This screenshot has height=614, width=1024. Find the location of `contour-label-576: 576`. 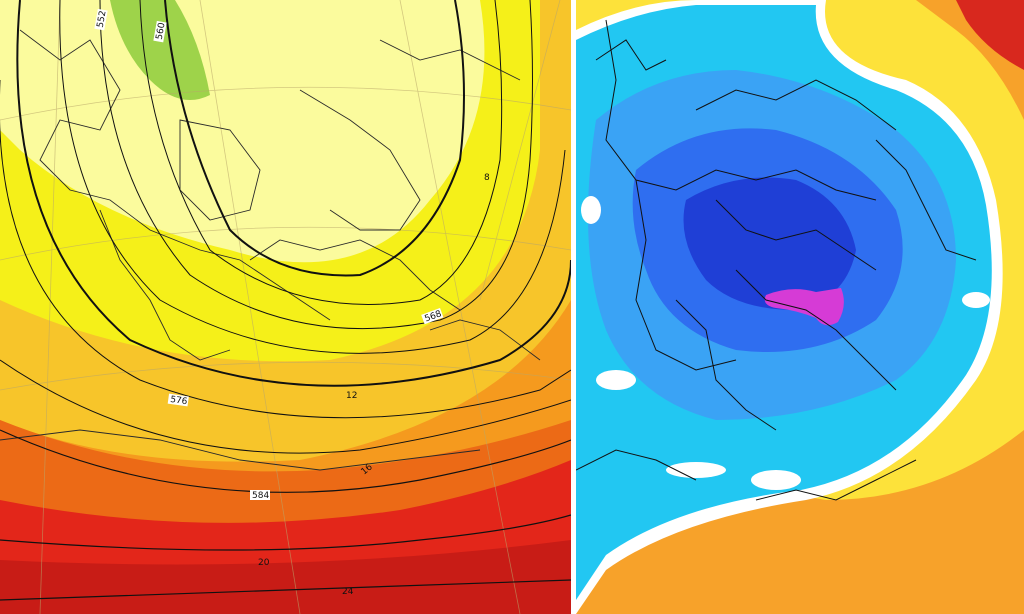

contour-label-576: 576 is located at coordinates (178, 400).